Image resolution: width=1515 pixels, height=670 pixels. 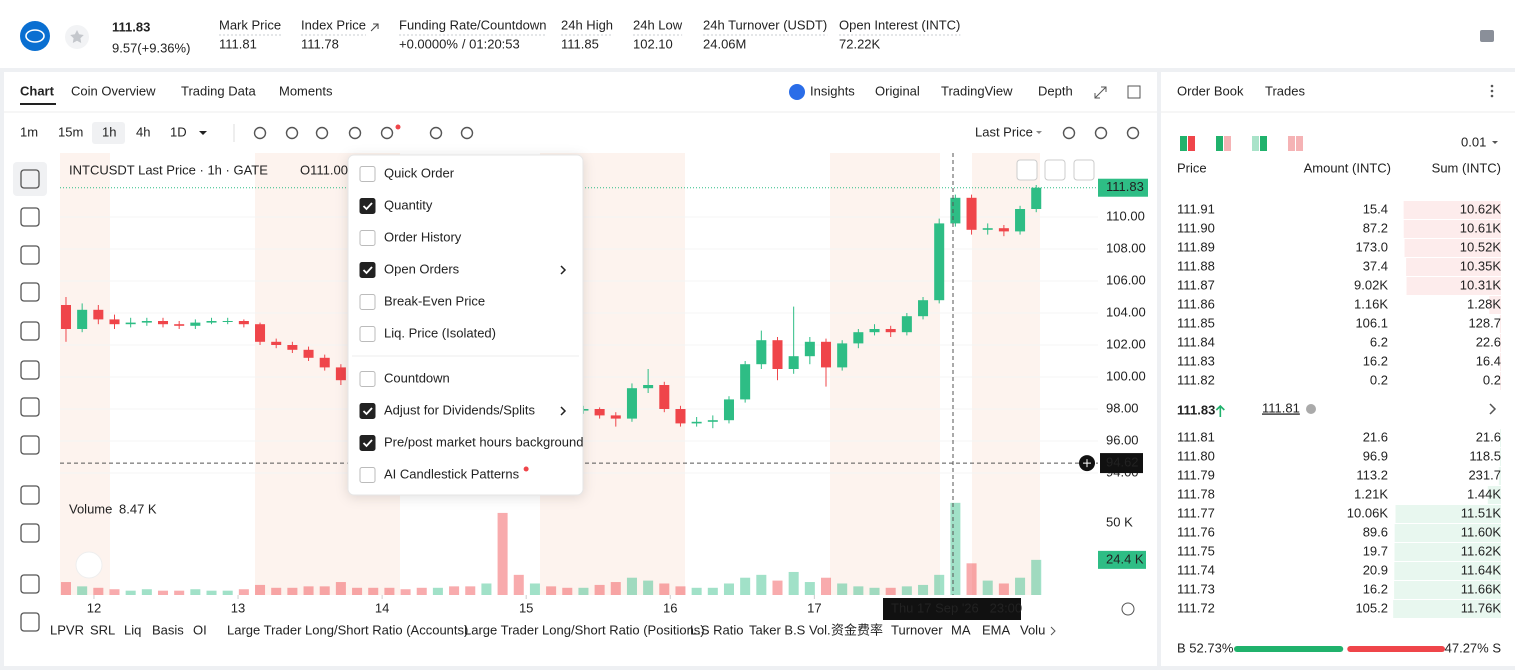 What do you see at coordinates (857, 629) in the screenshot?
I see `indicator: 资金费率` at bounding box center [857, 629].